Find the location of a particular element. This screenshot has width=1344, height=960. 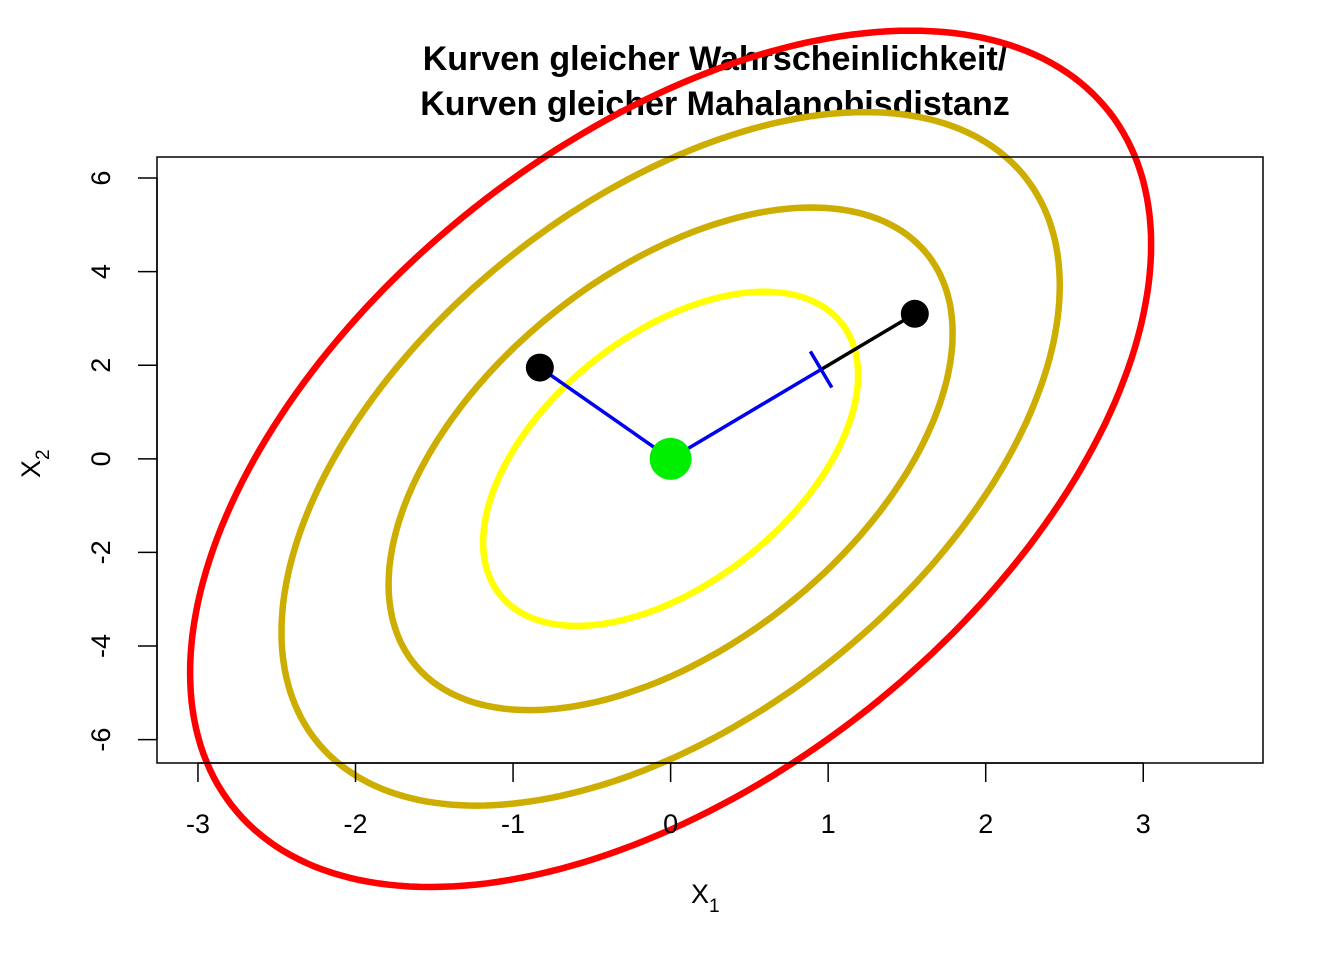

x-tick-label: 2 is located at coordinates (985, 824).